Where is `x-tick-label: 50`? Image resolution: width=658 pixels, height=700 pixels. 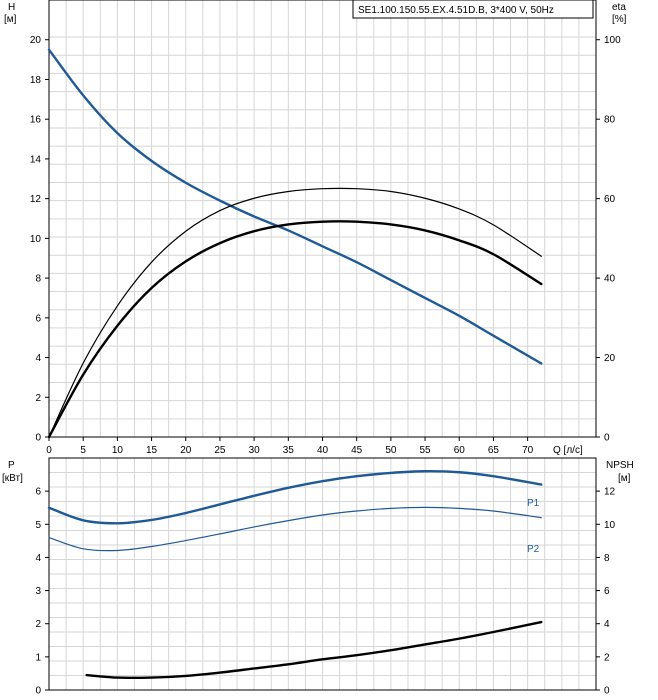 x-tick-label: 50 is located at coordinates (391, 450).